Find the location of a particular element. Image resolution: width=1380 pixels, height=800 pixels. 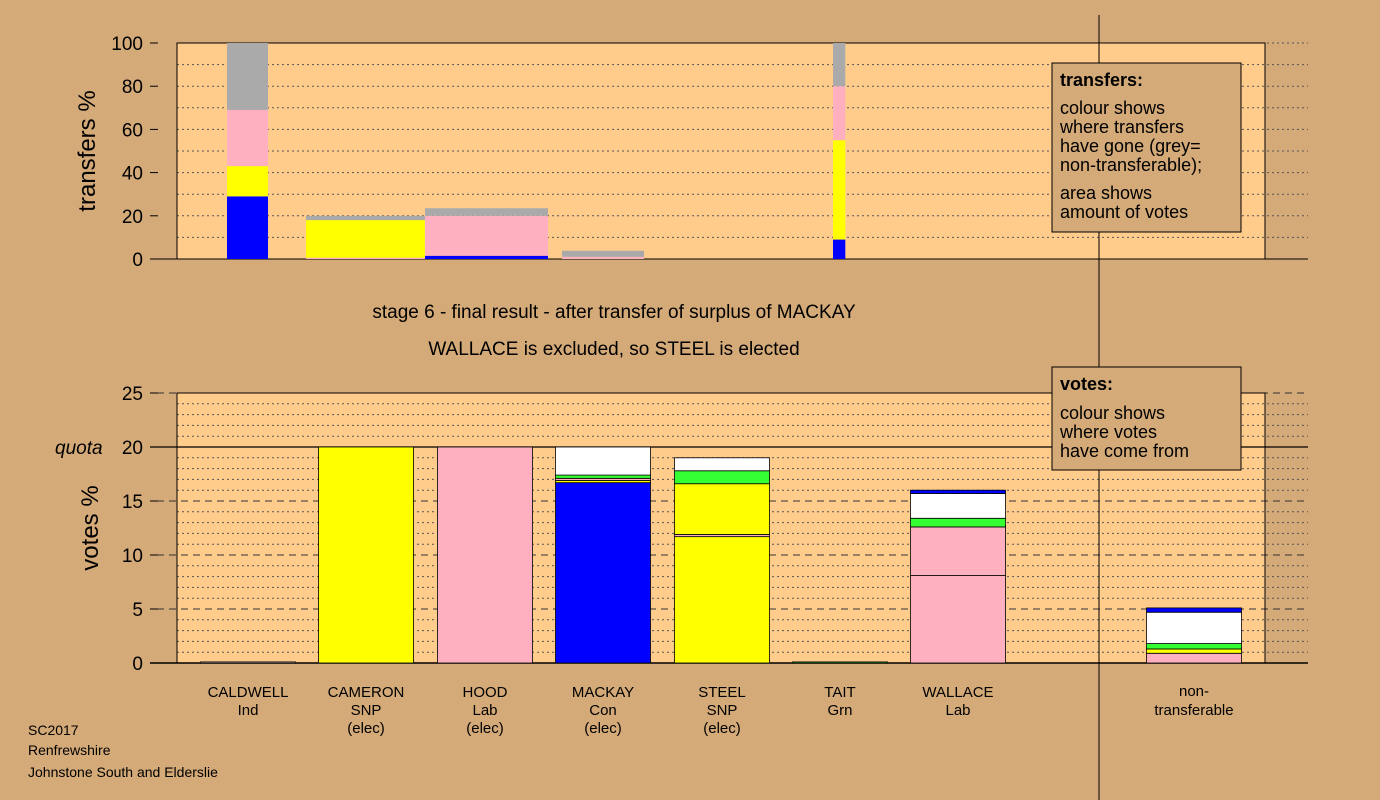

x-tick-label: TAIT is located at coordinates (839, 692).